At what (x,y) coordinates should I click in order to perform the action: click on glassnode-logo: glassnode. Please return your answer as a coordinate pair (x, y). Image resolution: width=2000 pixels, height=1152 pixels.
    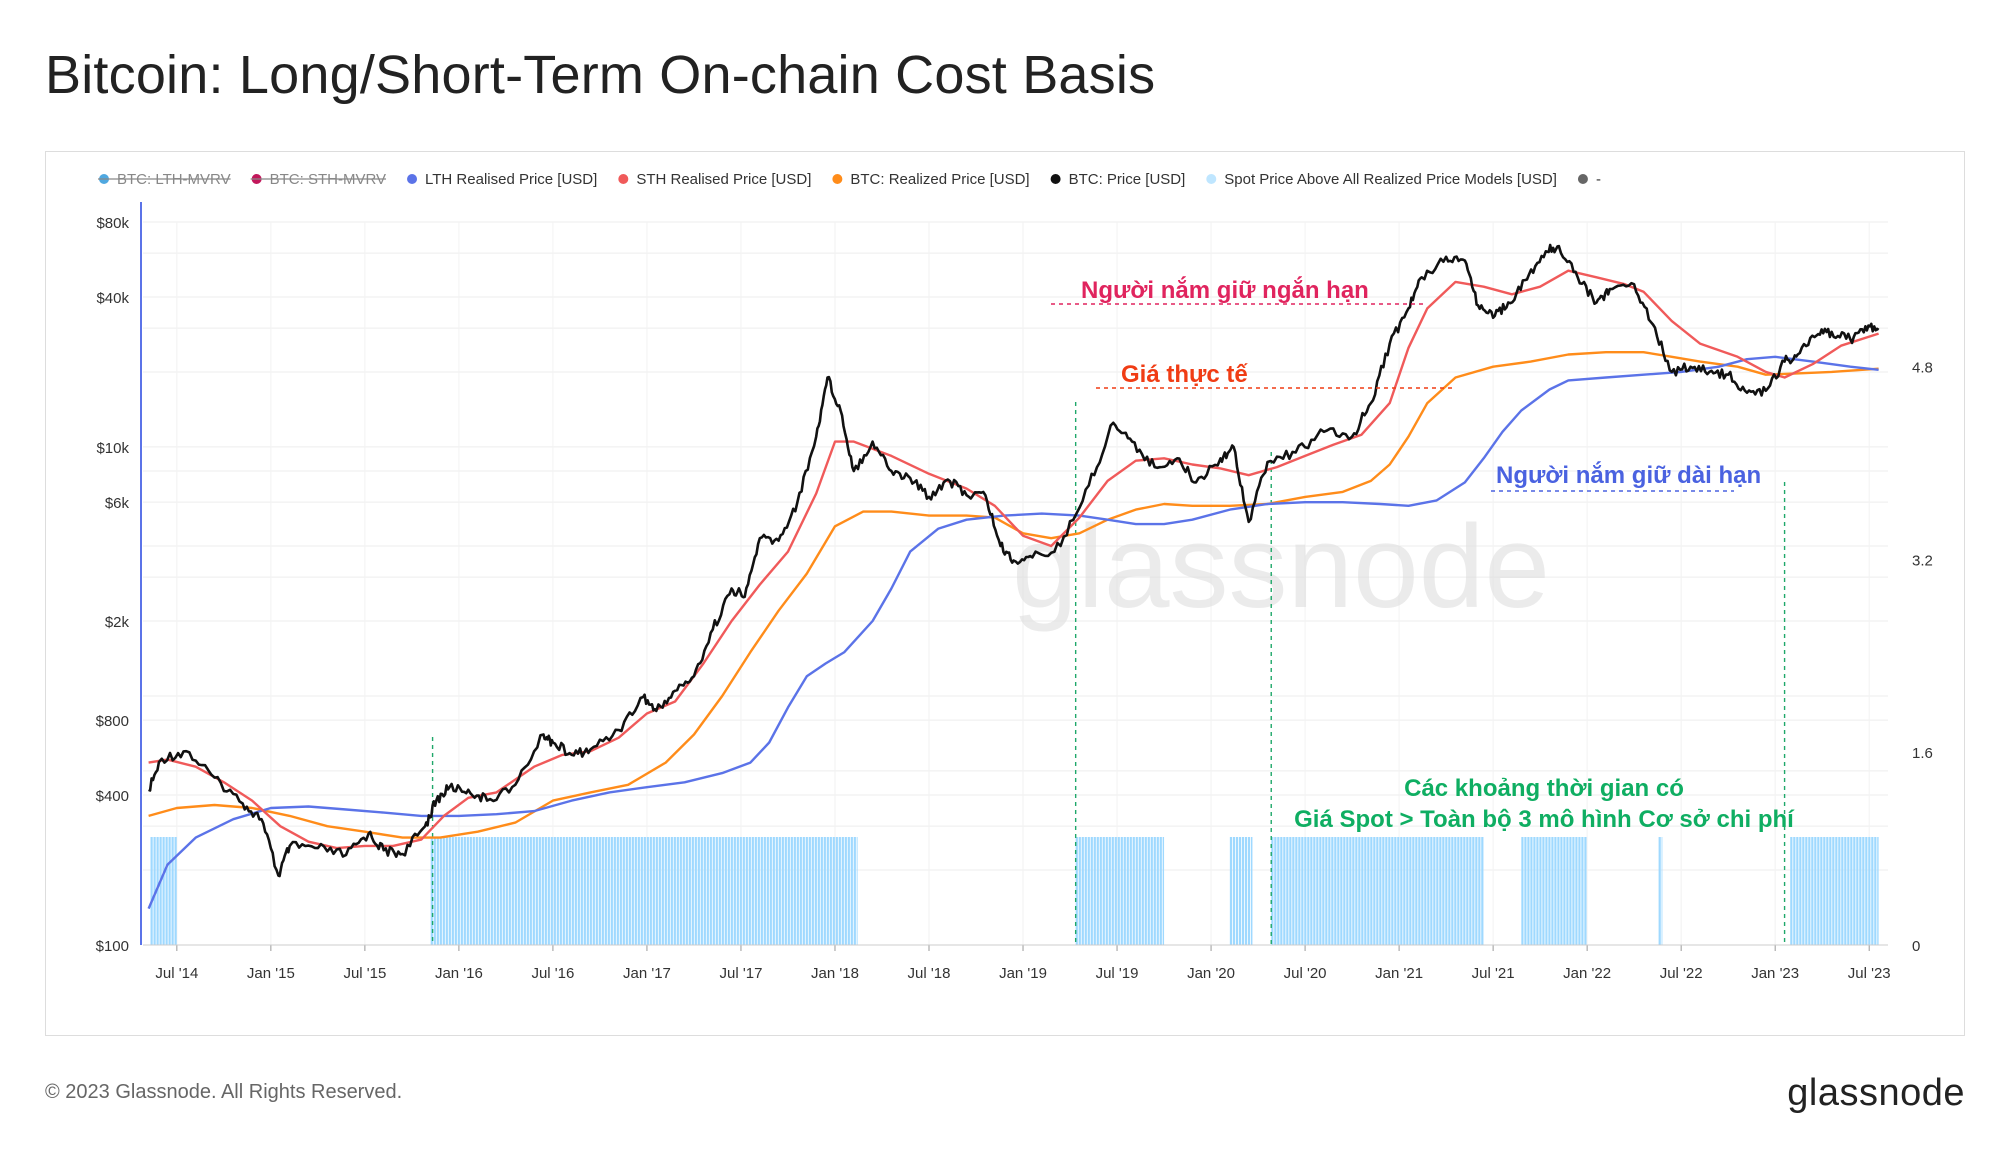
    Looking at the image, I should click on (1876, 1093).